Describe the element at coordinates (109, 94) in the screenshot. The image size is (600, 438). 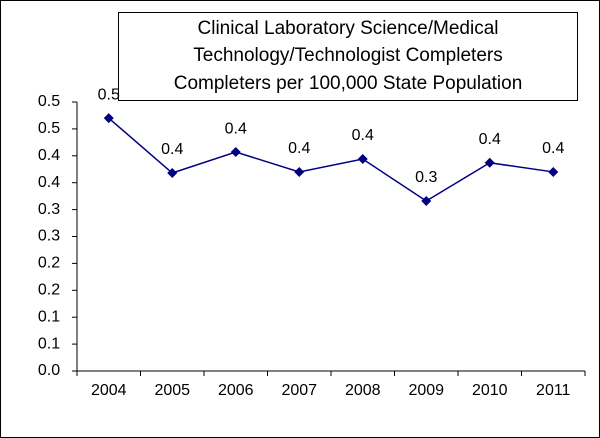
I see `data-label: 0.5` at that location.